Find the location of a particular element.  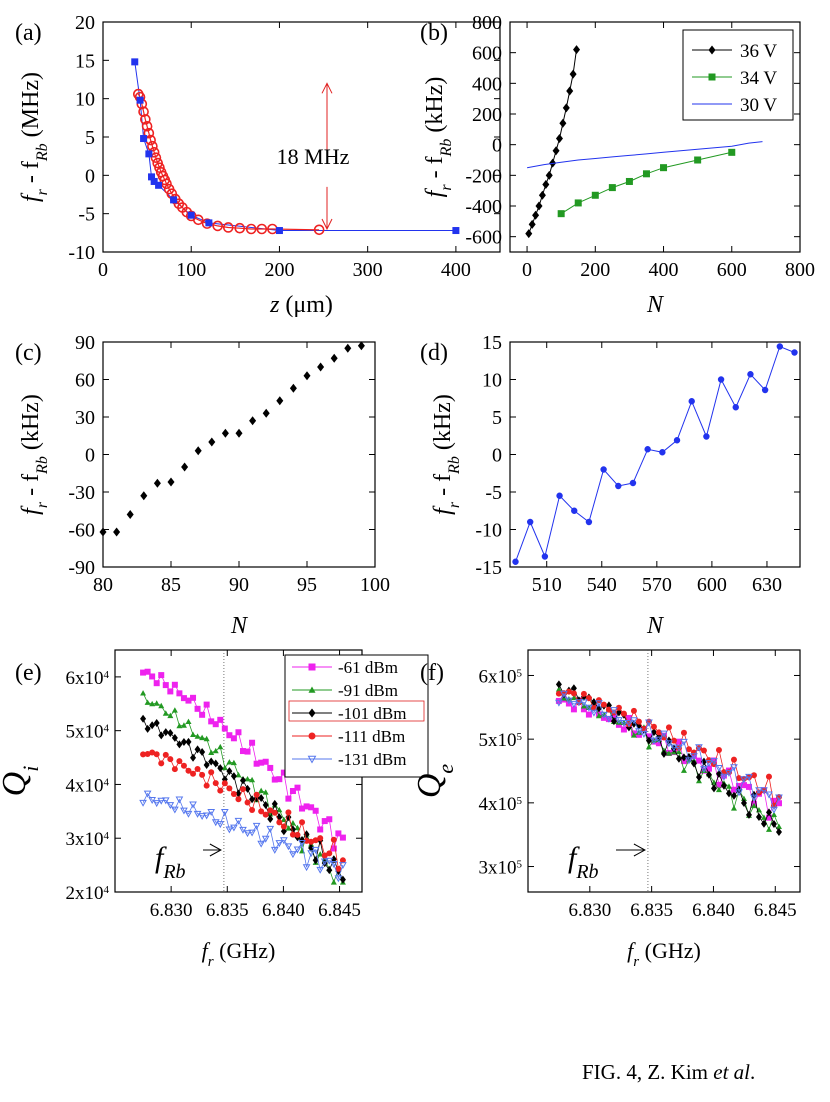

y-tick-label: -30 is located at coordinates (81, 493).